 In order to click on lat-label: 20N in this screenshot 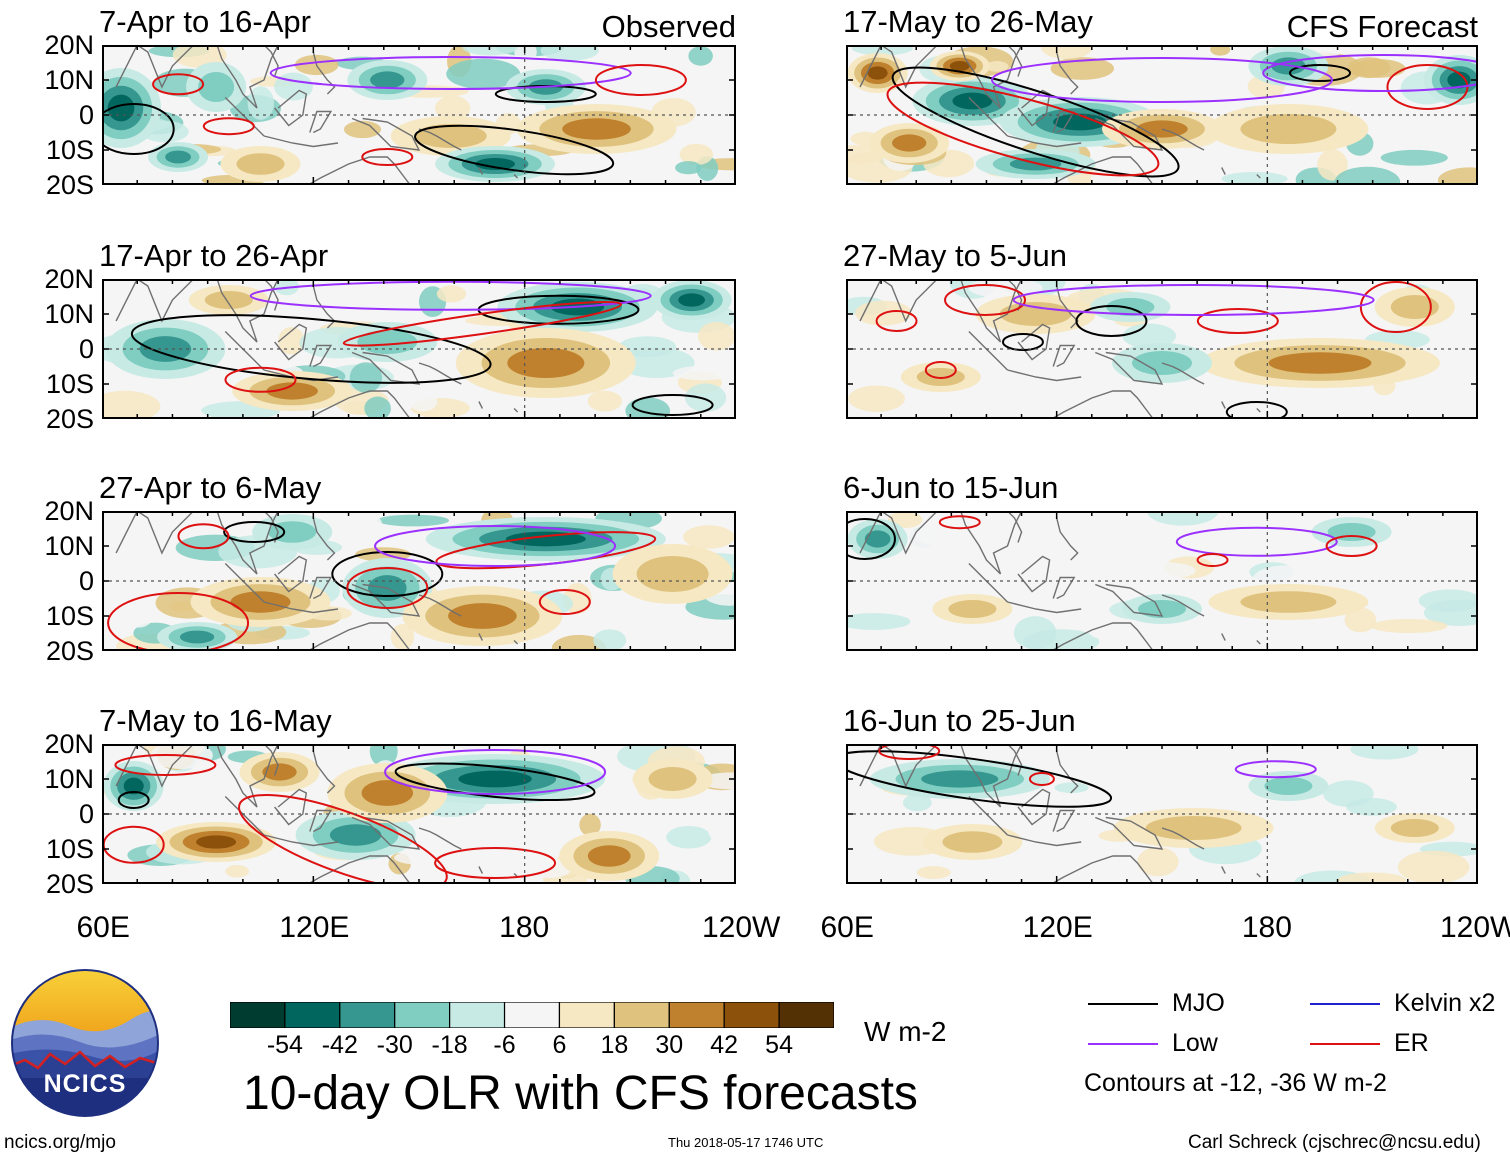, I will do `click(69, 45)`.